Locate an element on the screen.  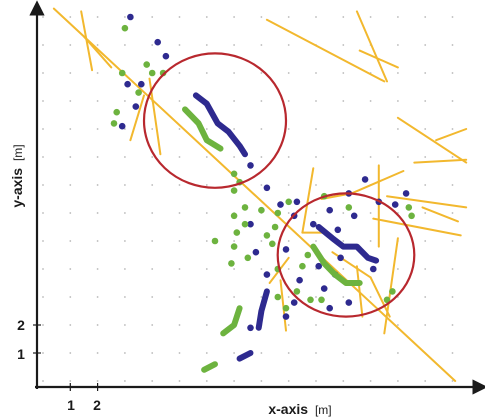
highlight-circle is located at coordinates (215, 120).